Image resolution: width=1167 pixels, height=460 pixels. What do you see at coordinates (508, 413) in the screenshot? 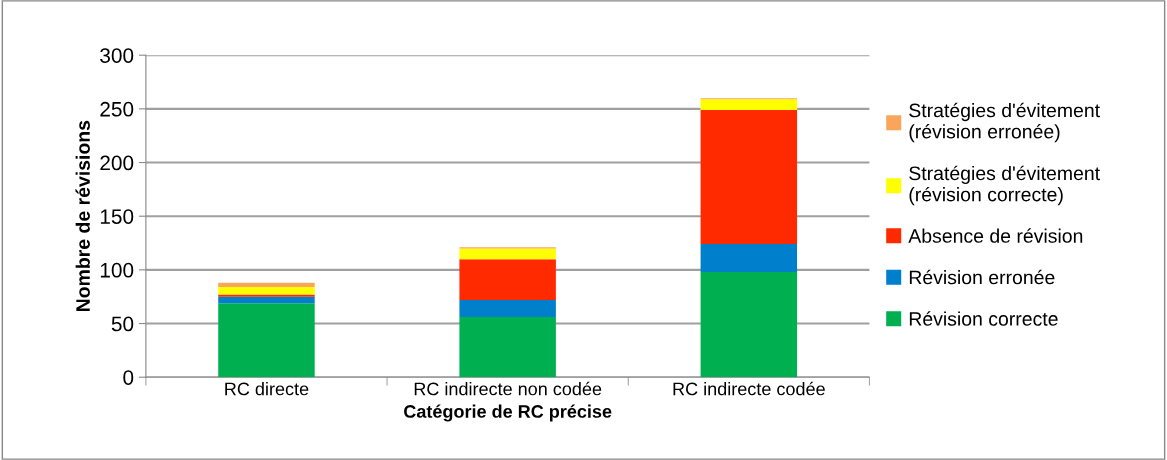
I see `x-axis-title: Catégorie de RC précise` at bounding box center [508, 413].